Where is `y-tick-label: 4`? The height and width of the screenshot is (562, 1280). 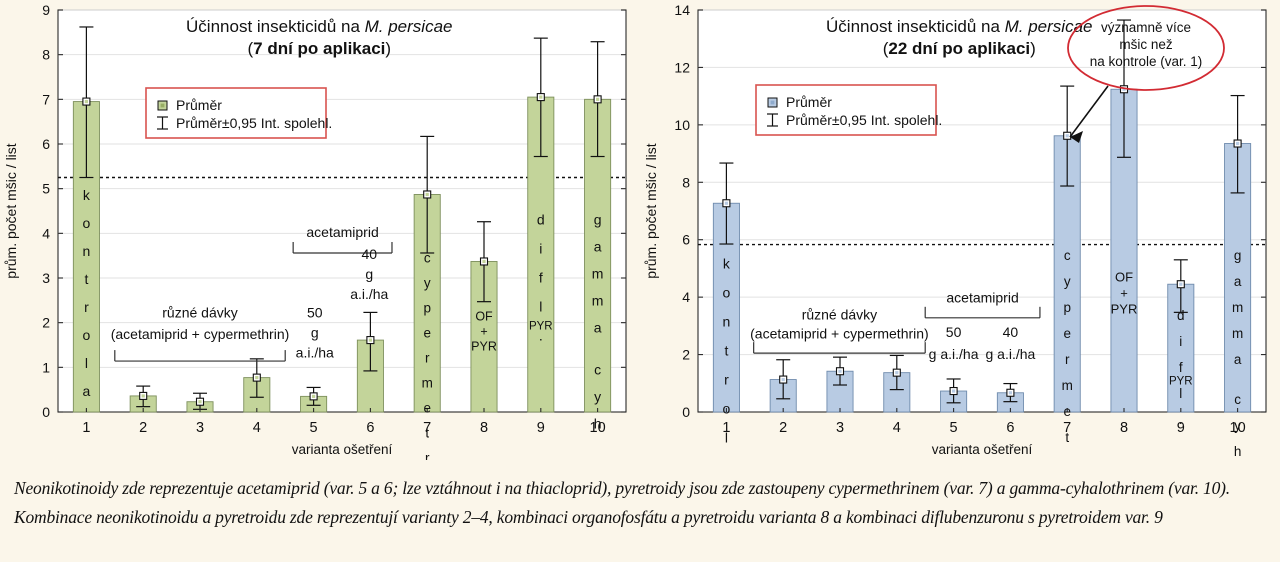 y-tick-label: 4 is located at coordinates (686, 297).